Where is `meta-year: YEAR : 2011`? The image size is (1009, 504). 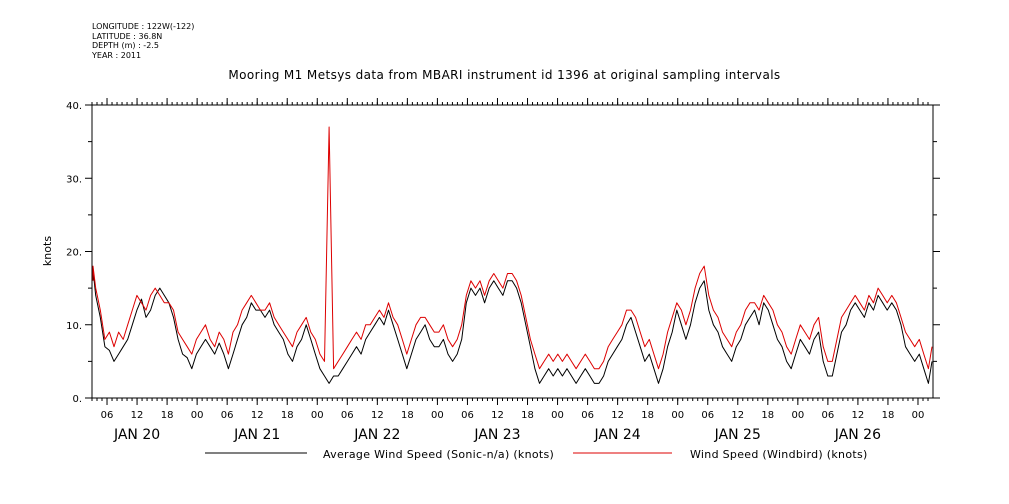 meta-year: YEAR : 2011 is located at coordinates (117, 55).